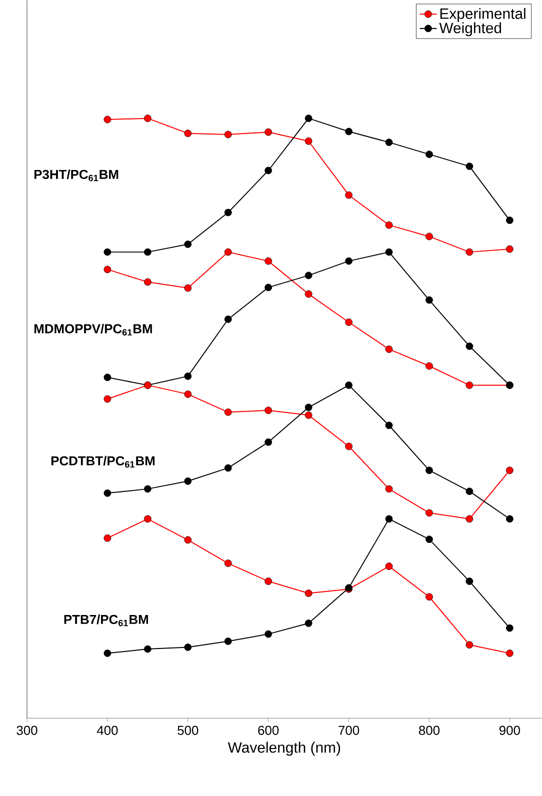 The height and width of the screenshot is (796, 542). I want to click on annotation: MDMOPPV/PC$_{61}$BM, so click(93, 330).